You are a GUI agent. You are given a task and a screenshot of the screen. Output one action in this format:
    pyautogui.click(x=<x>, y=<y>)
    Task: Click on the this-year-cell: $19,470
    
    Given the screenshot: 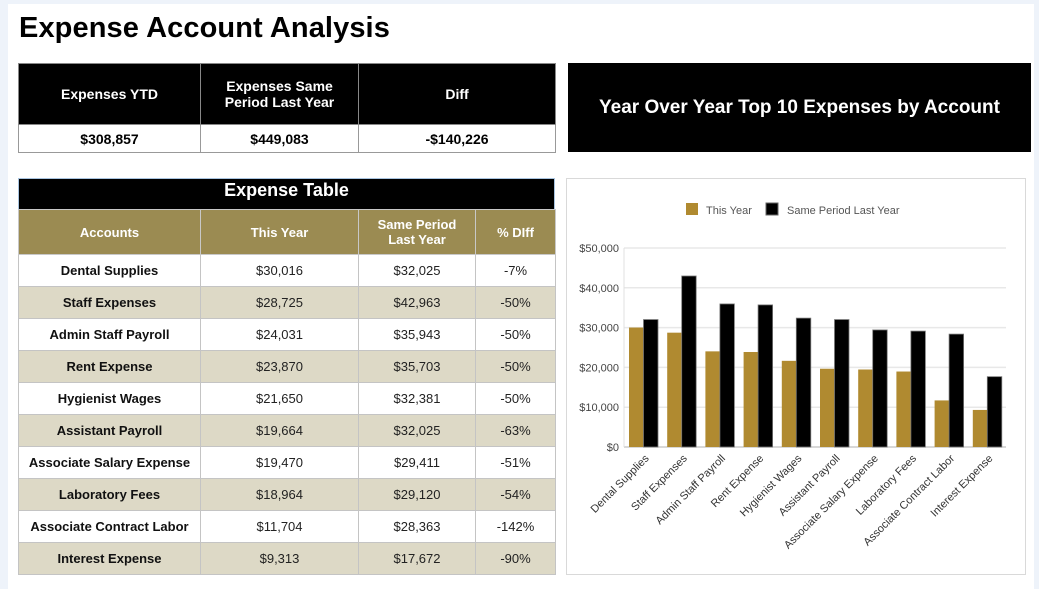 What is the action you would take?
    pyautogui.click(x=279, y=462)
    